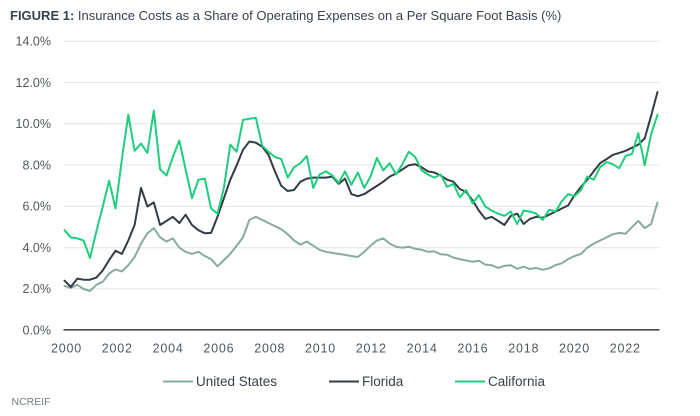 Image resolution: width=700 pixels, height=416 pixels. Describe the element at coordinates (625, 349) in the screenshot. I see `svg-text: 2022` at that location.